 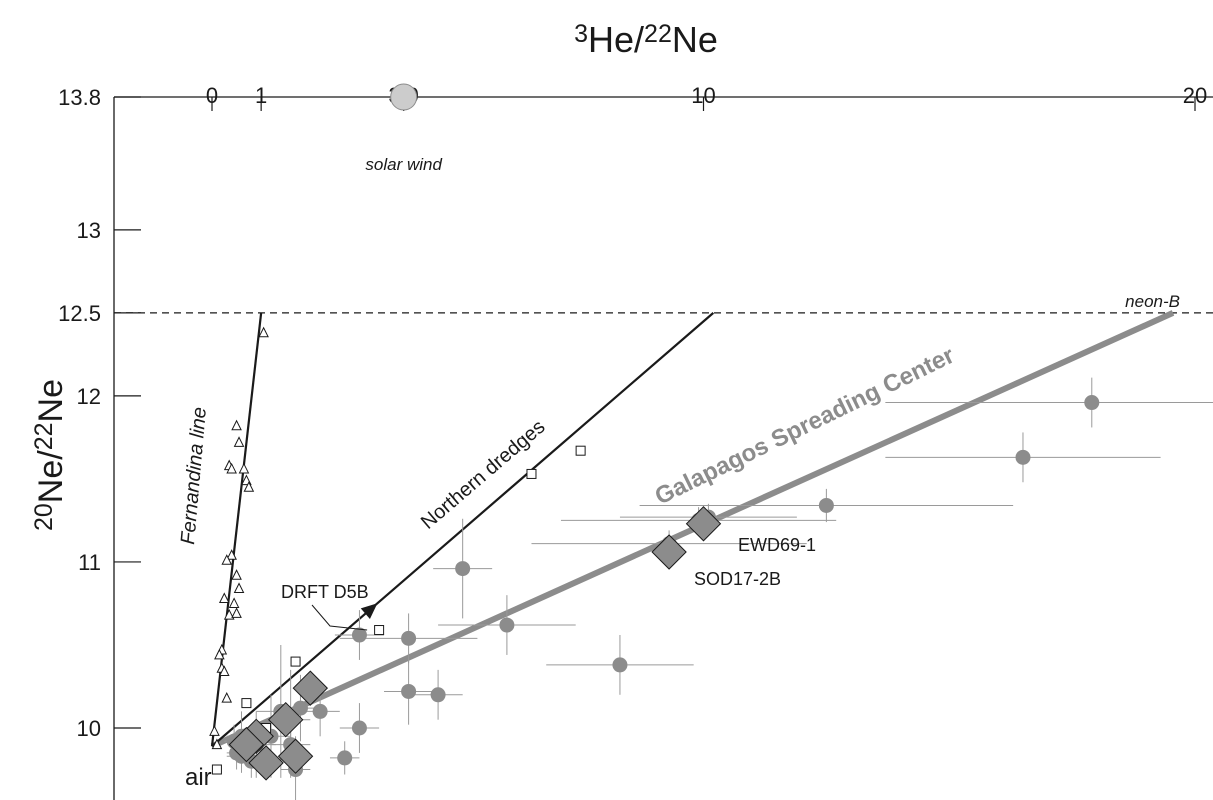 What do you see at coordinates (403, 164) in the screenshot?
I see `solar-wind-label: solar wind` at bounding box center [403, 164].